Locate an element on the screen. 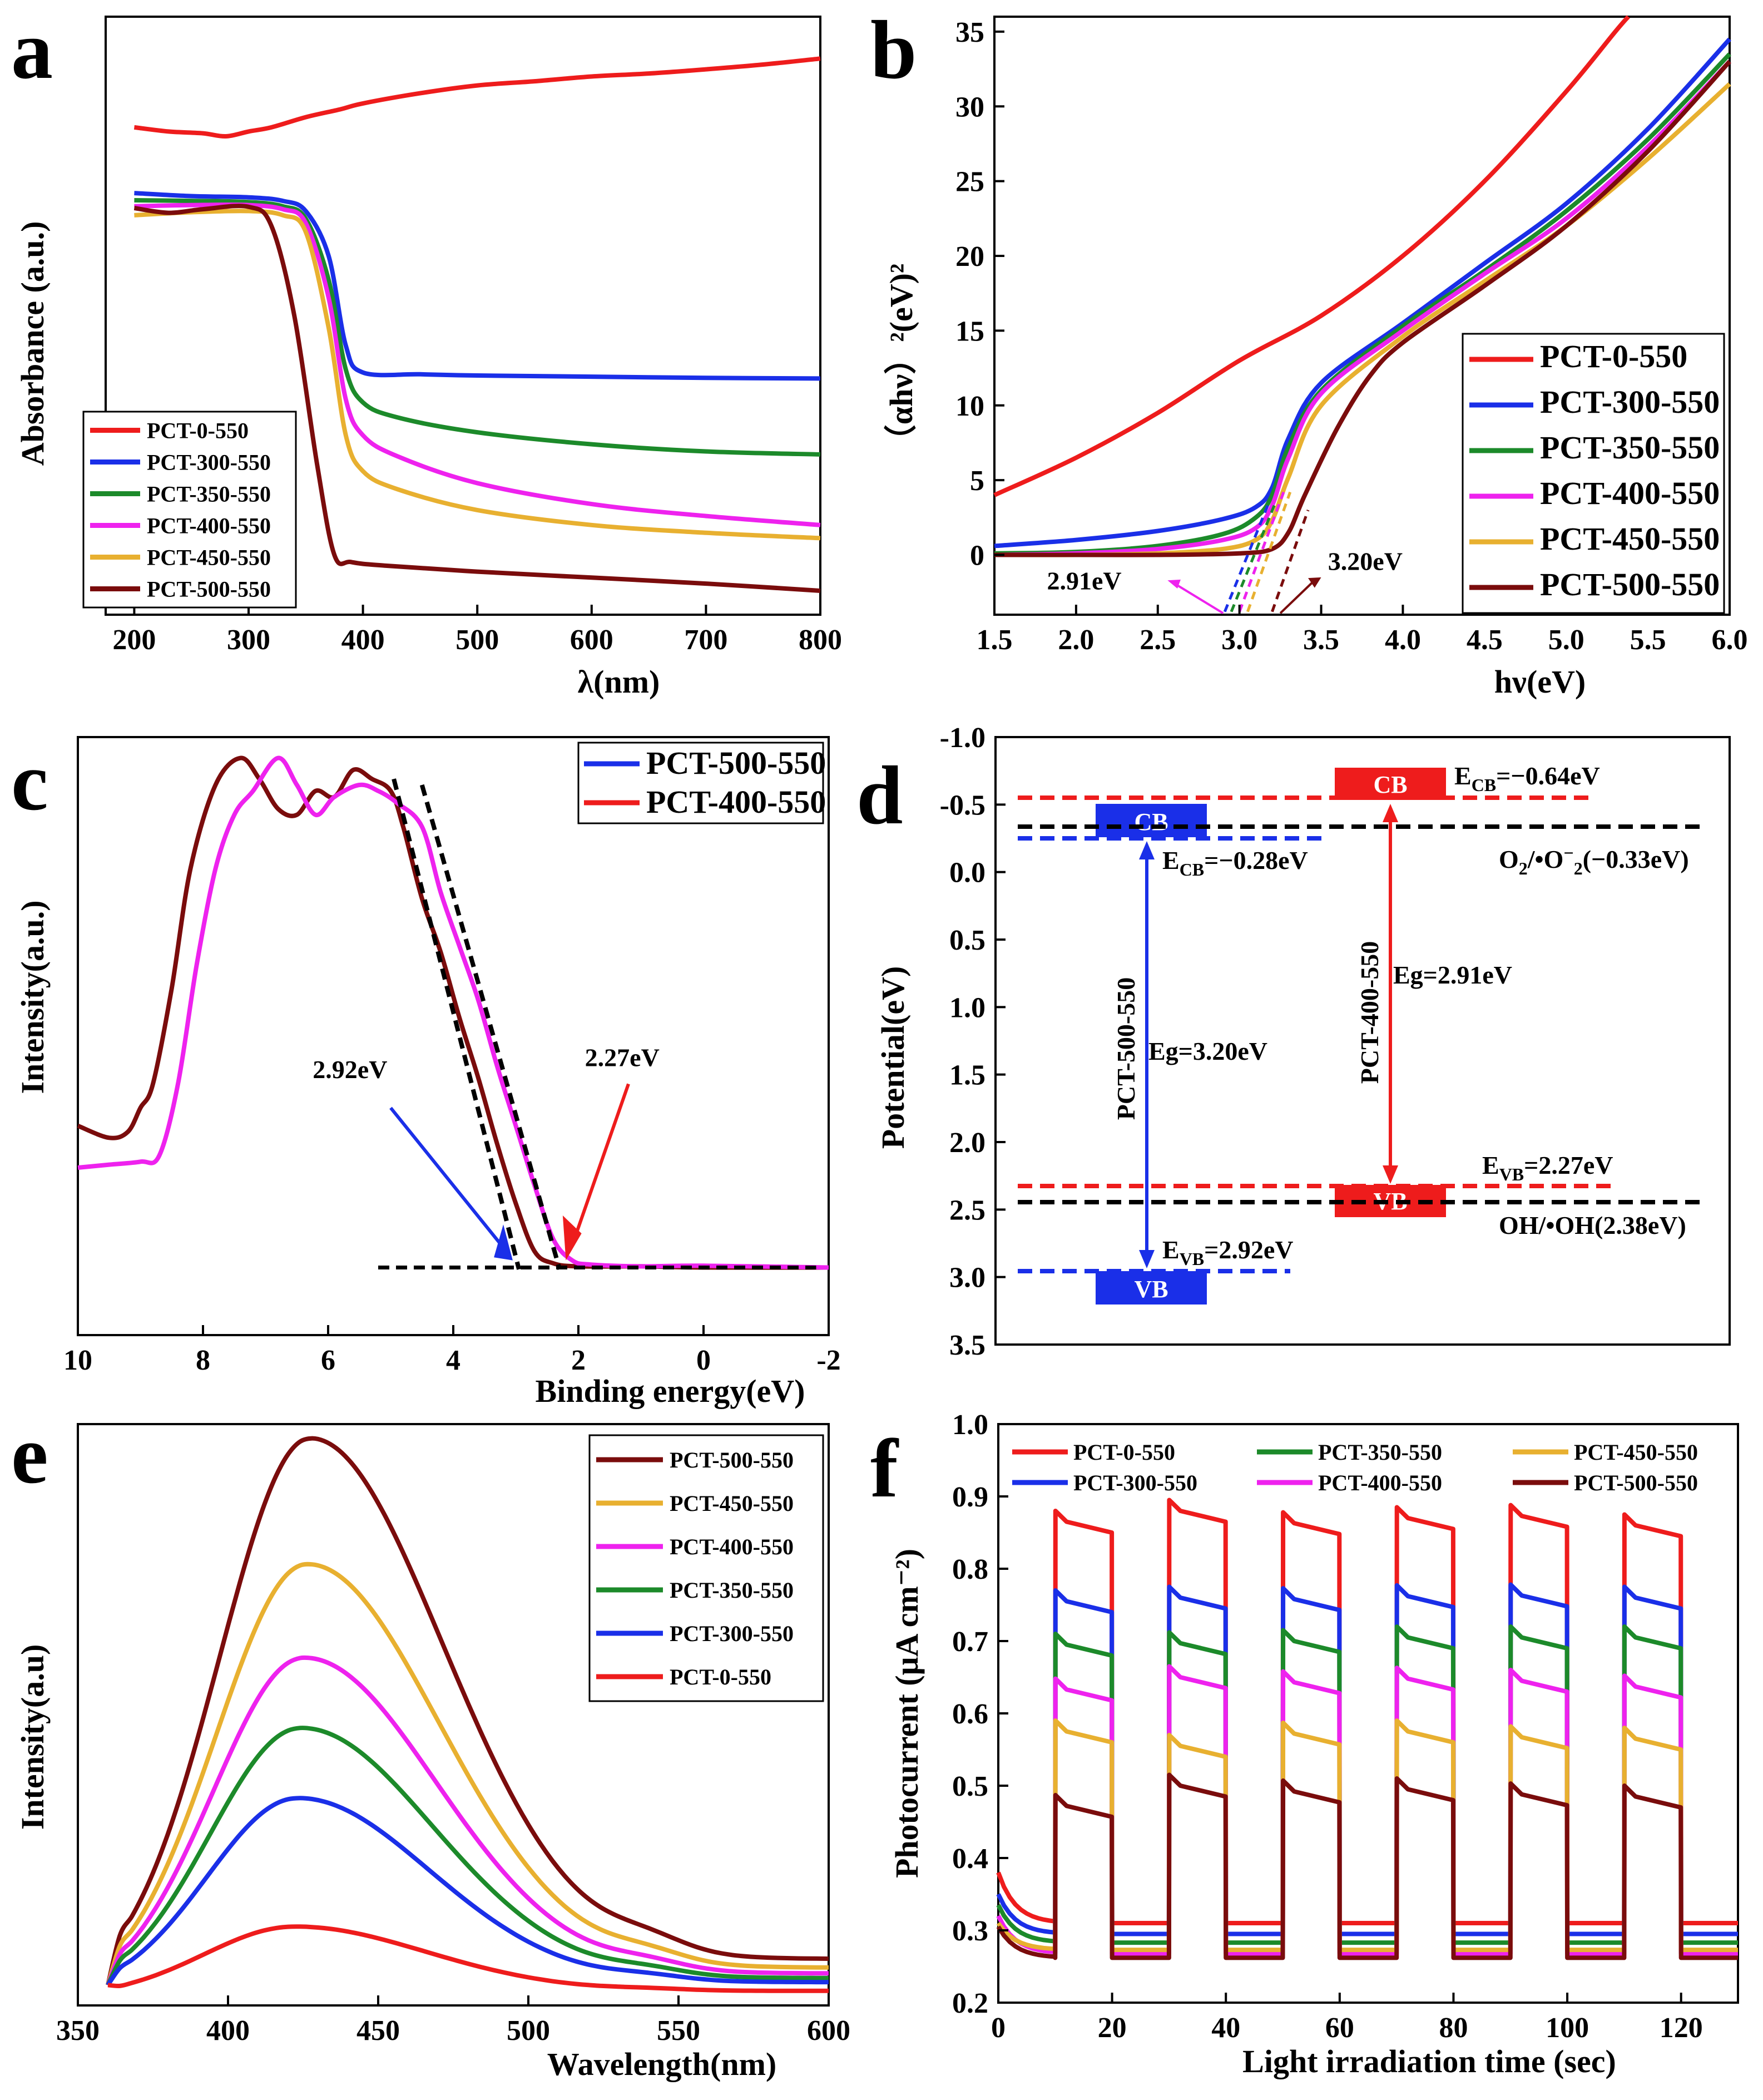 This screenshot has height=2100, width=1763. c-x-tick-label: -2 is located at coordinates (828, 1360).